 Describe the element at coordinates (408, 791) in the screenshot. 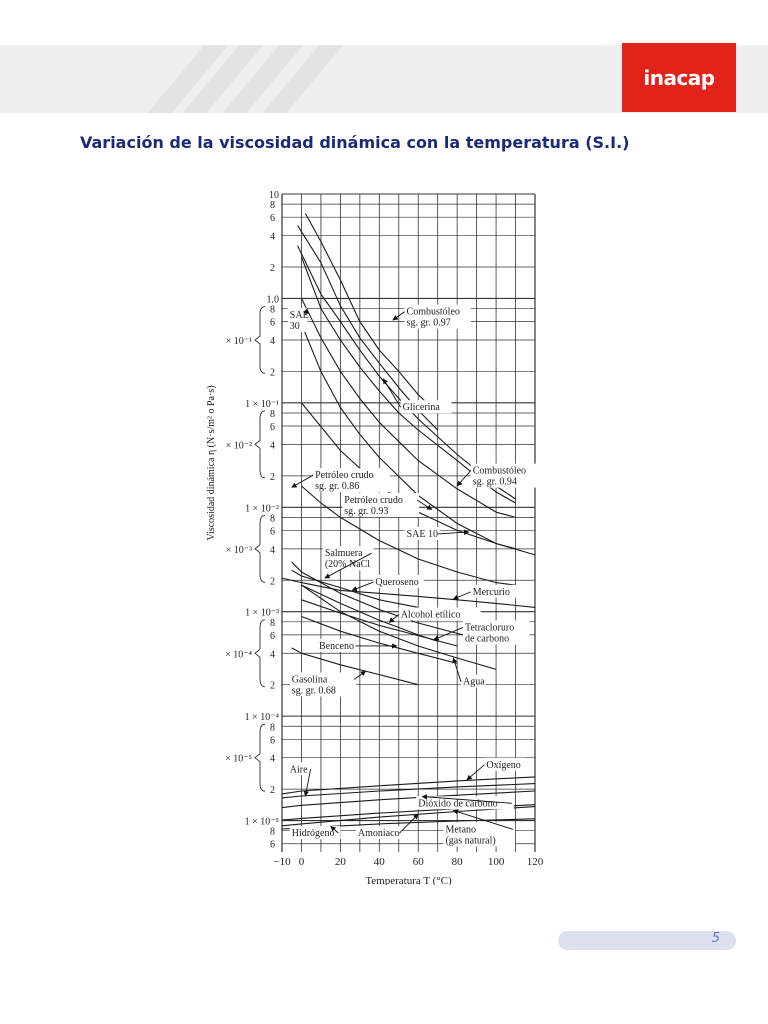

I see `series-group: Aire` at that location.